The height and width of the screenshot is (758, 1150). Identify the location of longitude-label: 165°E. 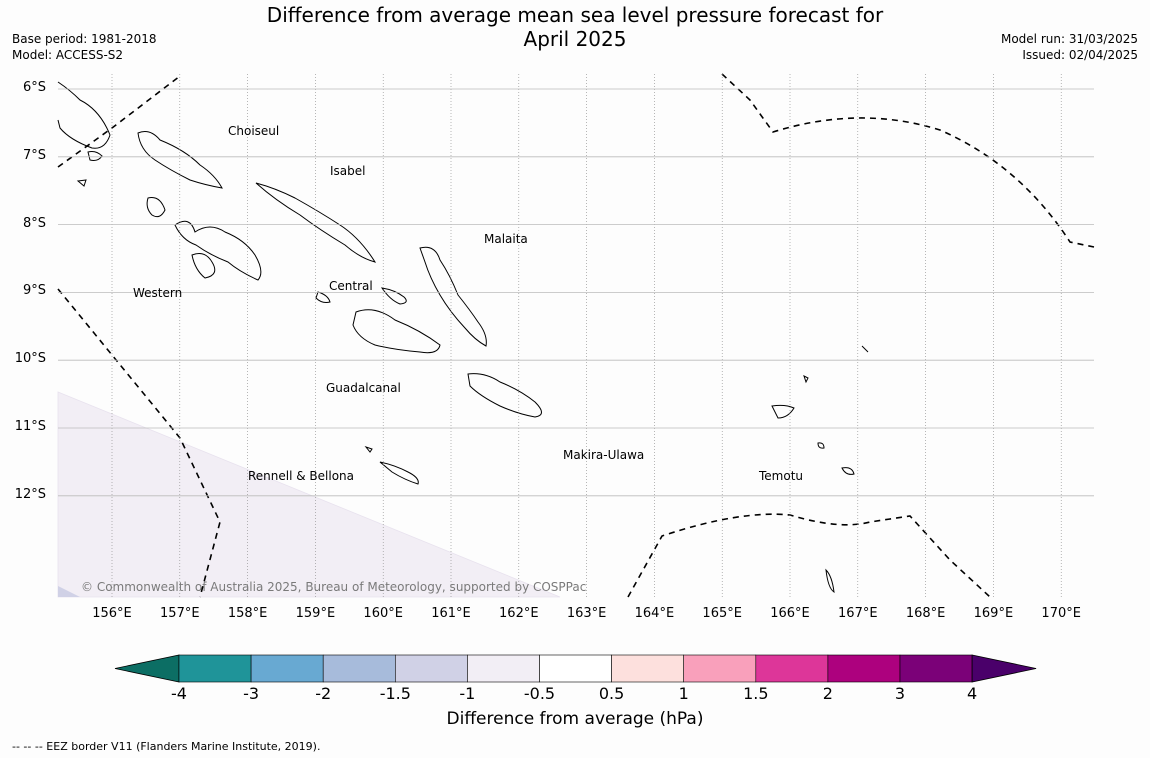
(722, 613).